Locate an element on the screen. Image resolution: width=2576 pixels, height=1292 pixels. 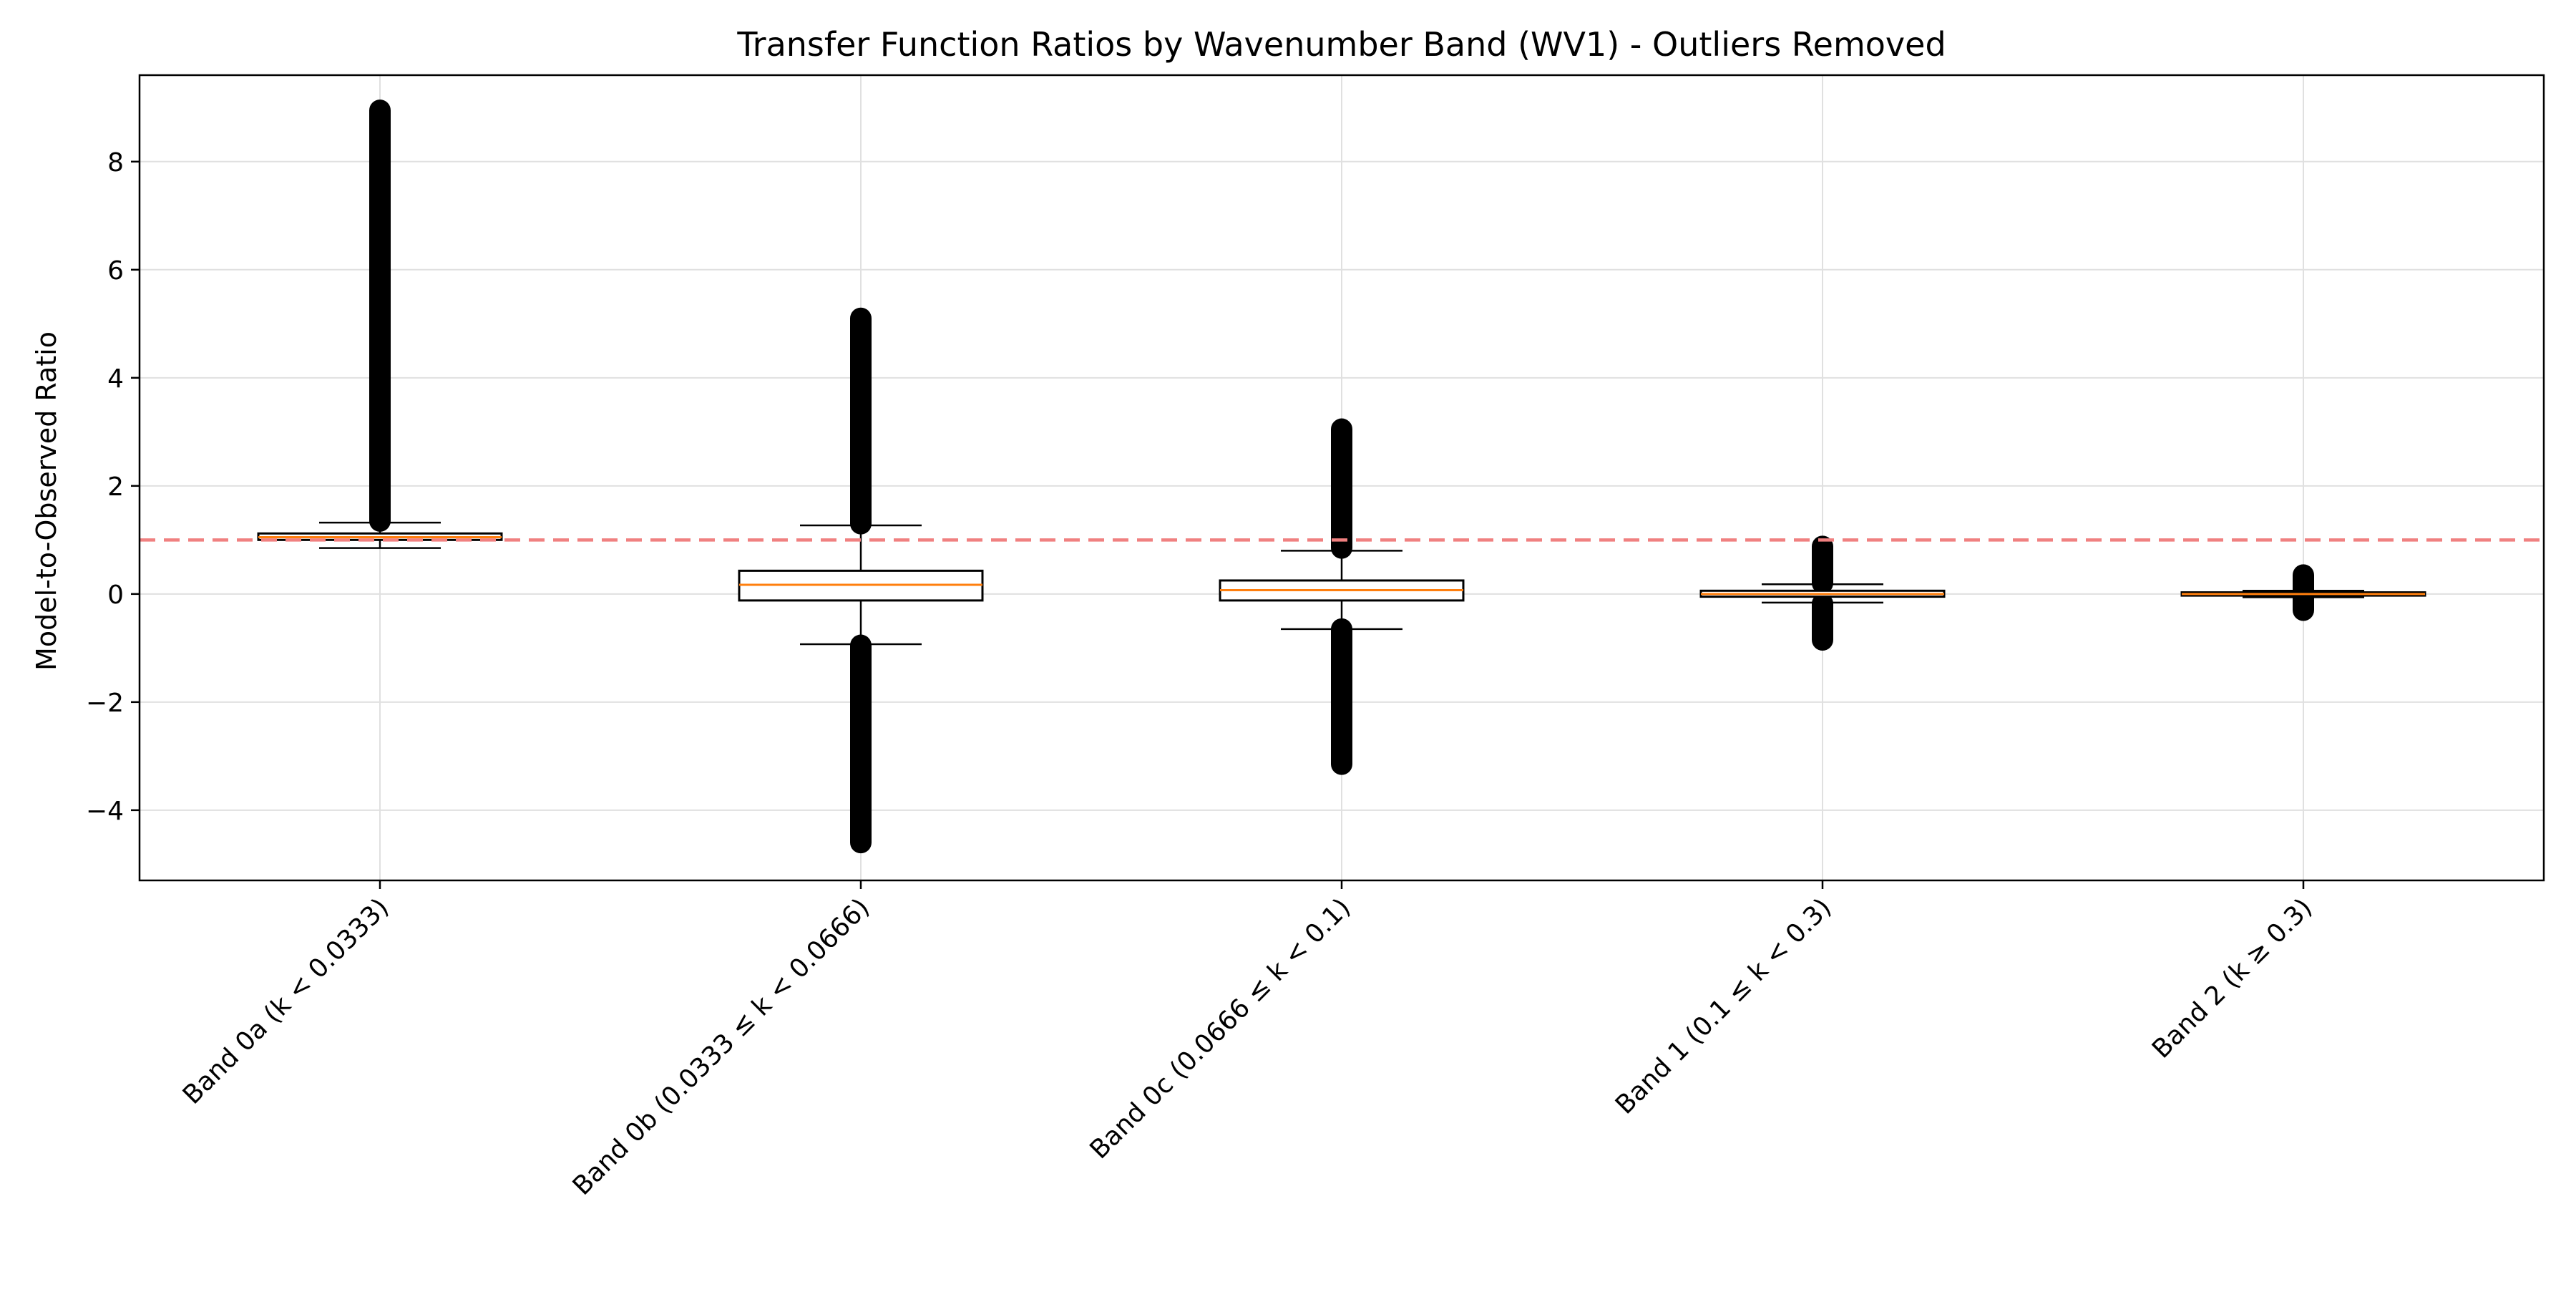
y-tick-label: 2 is located at coordinates (115, 487).